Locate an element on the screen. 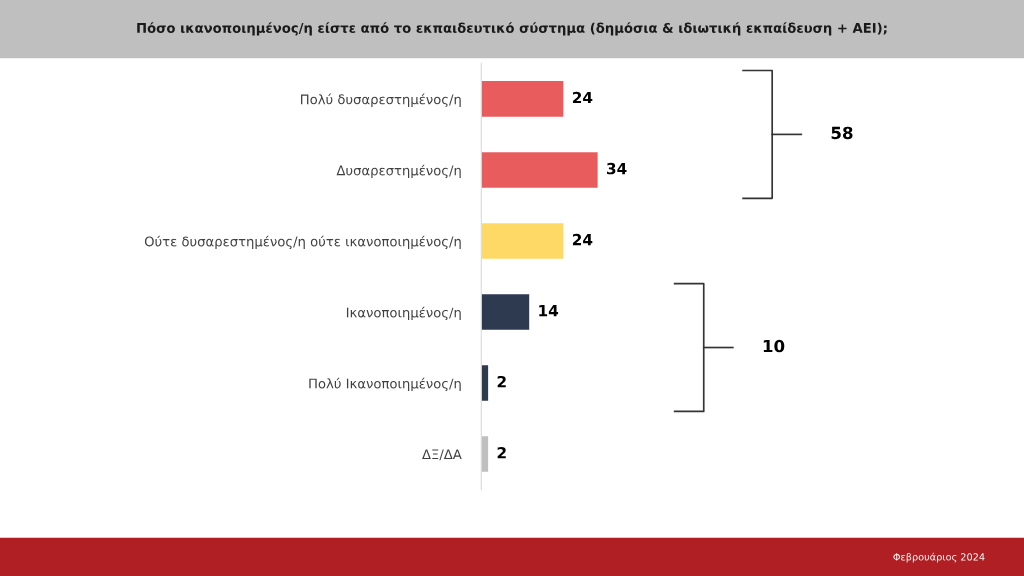  text: 58 is located at coordinates (842, 133).